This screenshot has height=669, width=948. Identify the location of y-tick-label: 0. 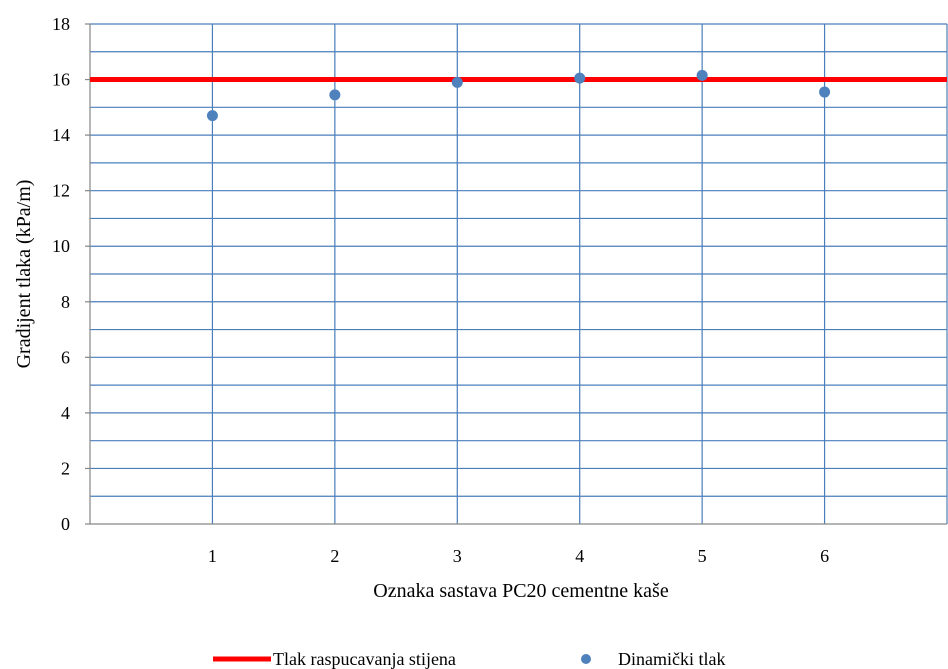
(65, 524).